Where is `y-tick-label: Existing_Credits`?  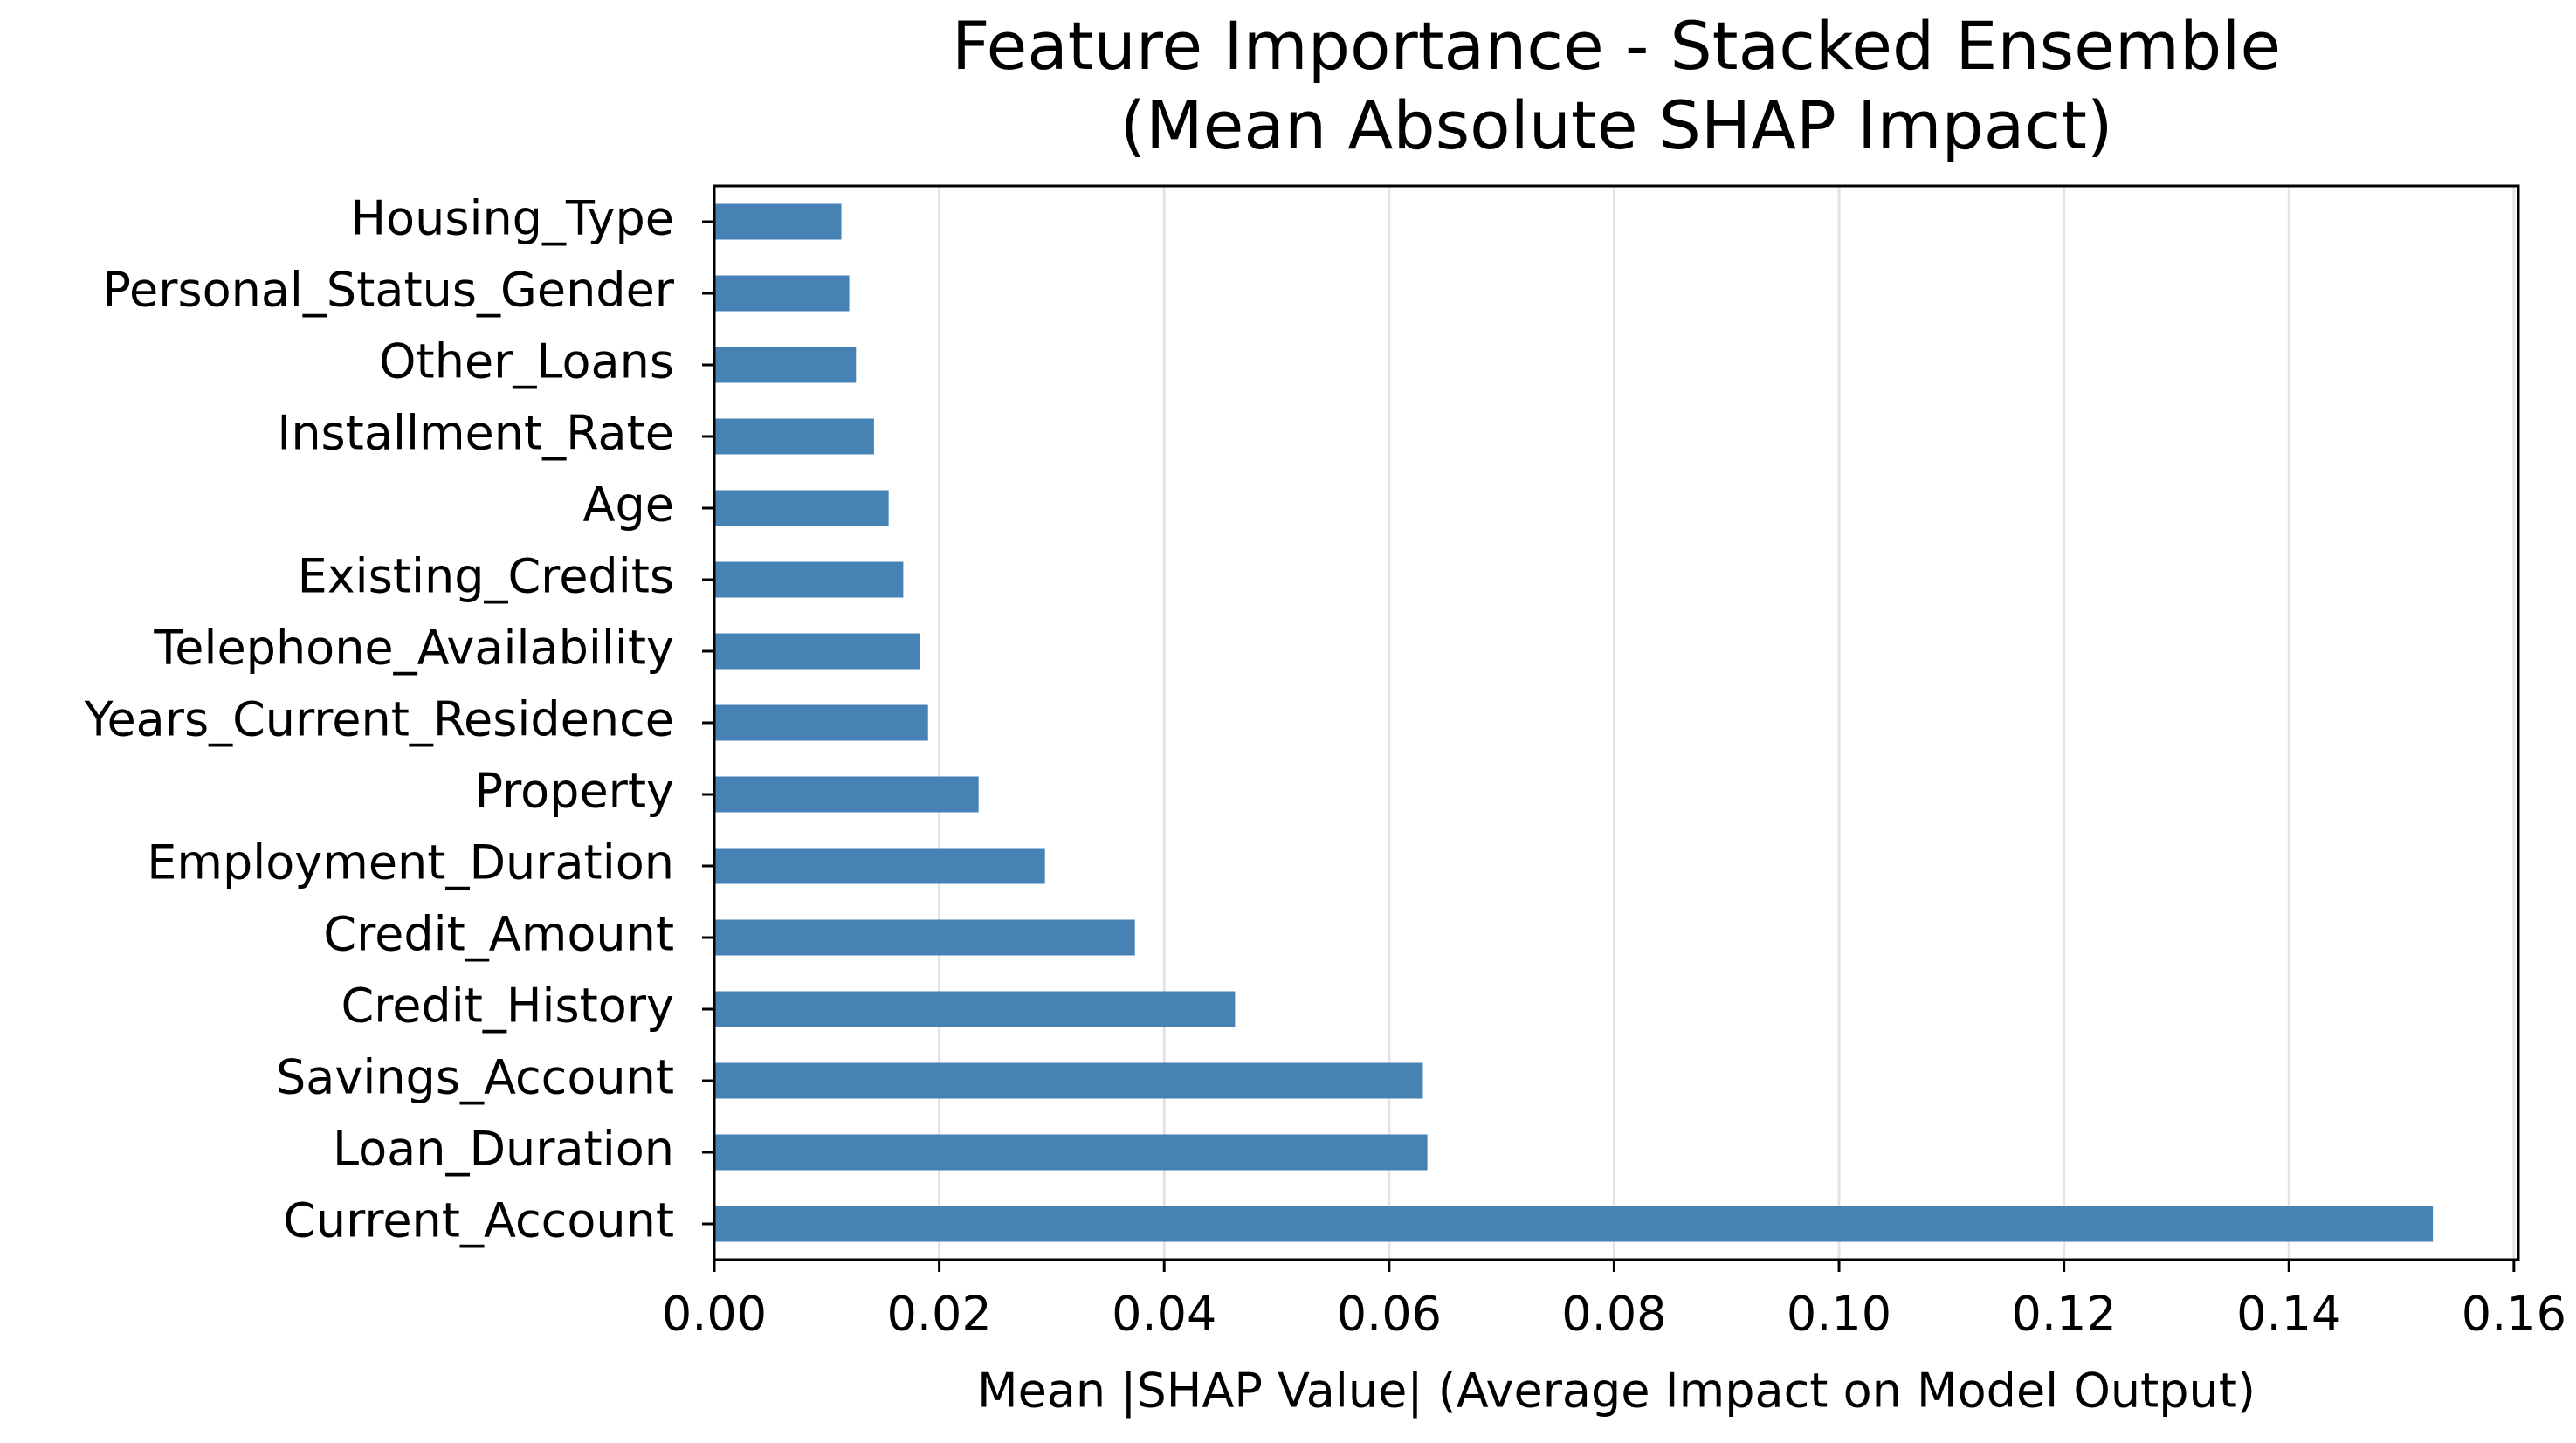
y-tick-label: Existing_Credits is located at coordinates (486, 576).